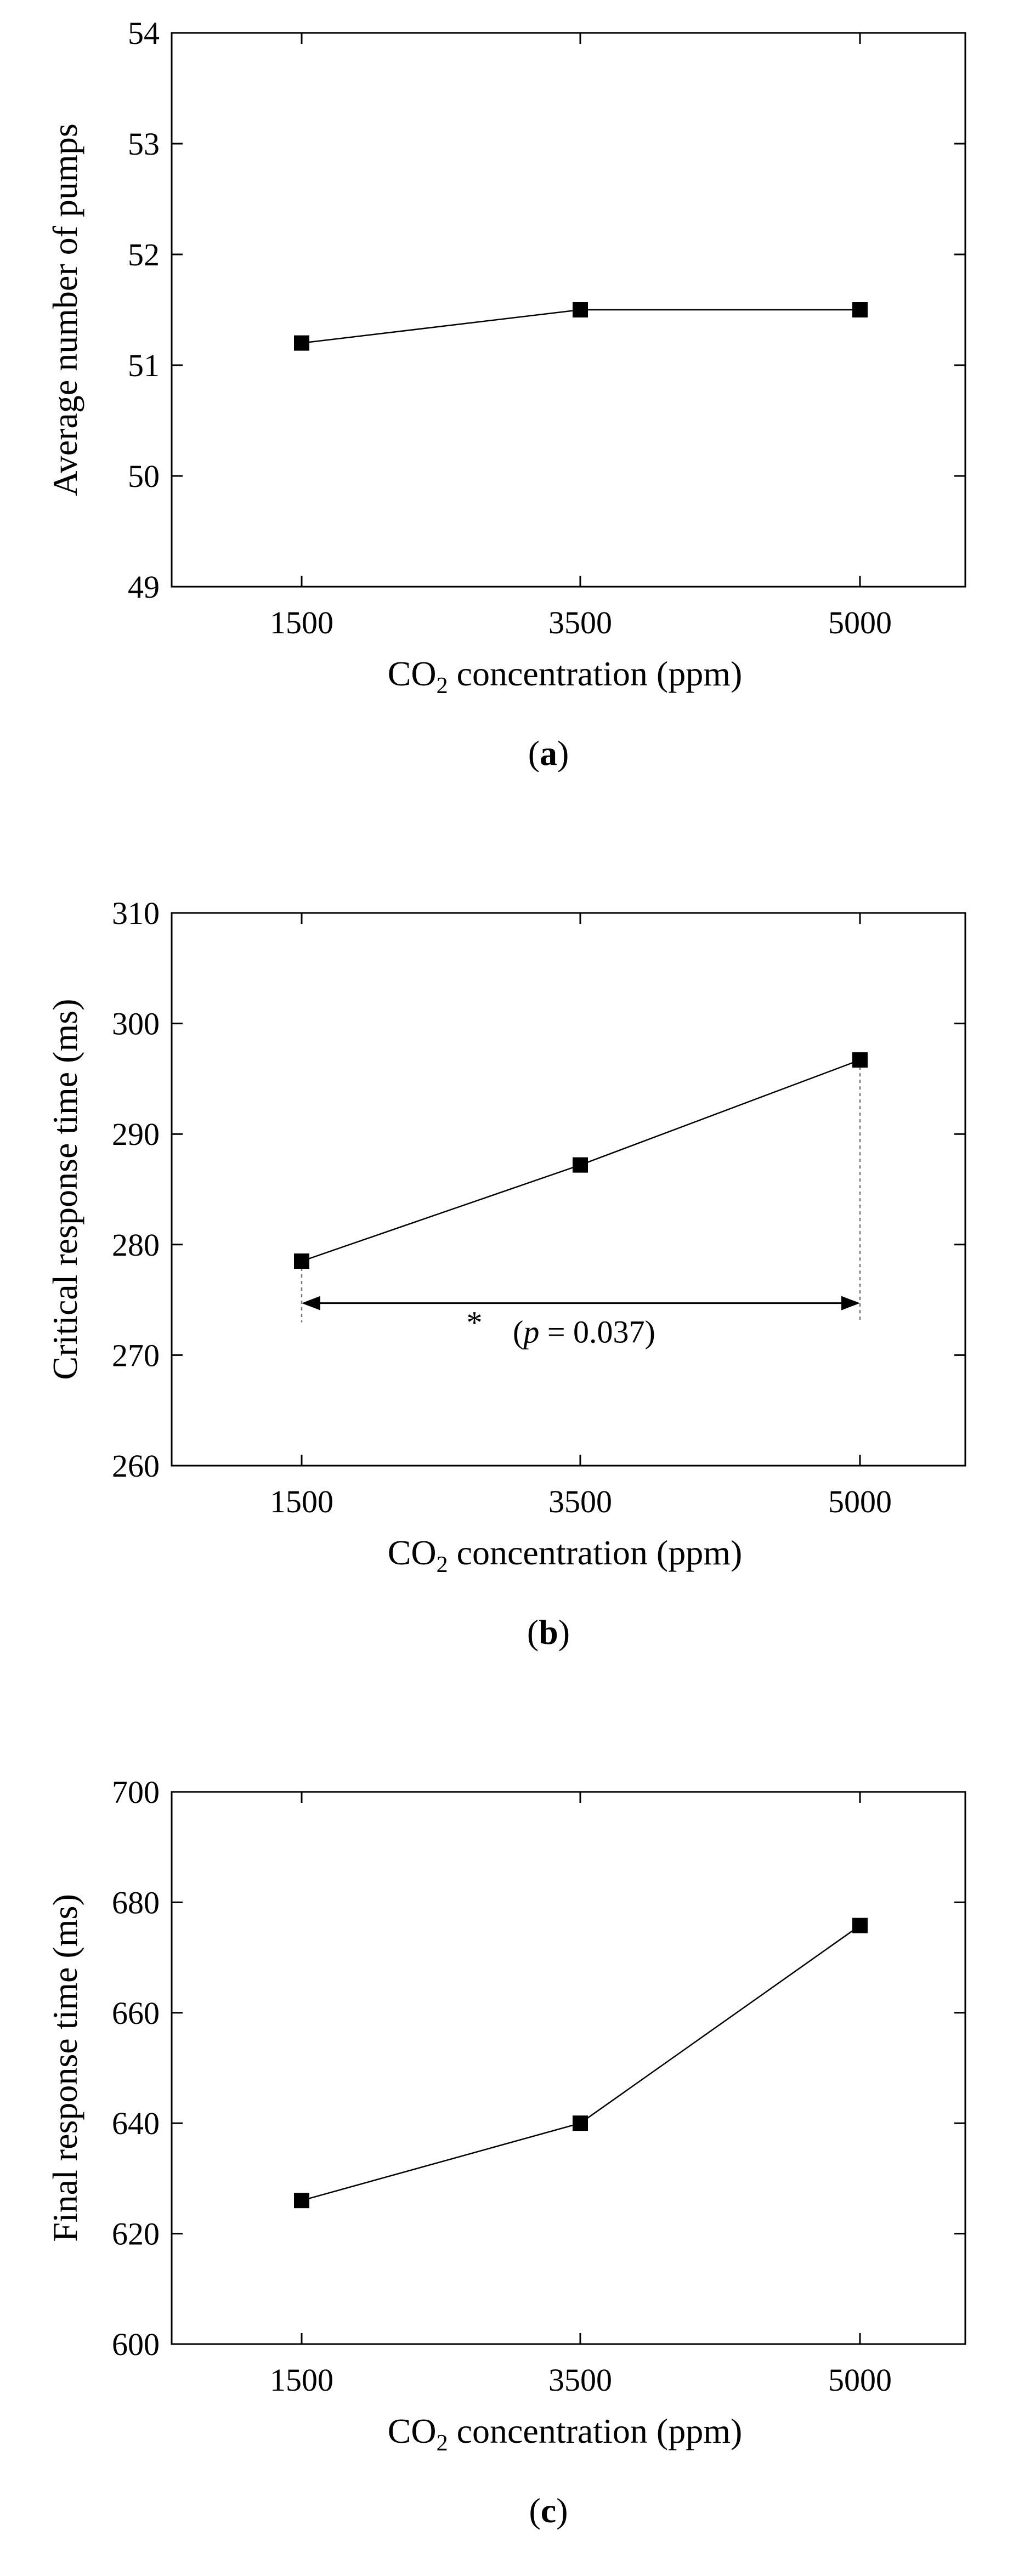  I want to click on y-tick-label: 280, so click(136, 1245).